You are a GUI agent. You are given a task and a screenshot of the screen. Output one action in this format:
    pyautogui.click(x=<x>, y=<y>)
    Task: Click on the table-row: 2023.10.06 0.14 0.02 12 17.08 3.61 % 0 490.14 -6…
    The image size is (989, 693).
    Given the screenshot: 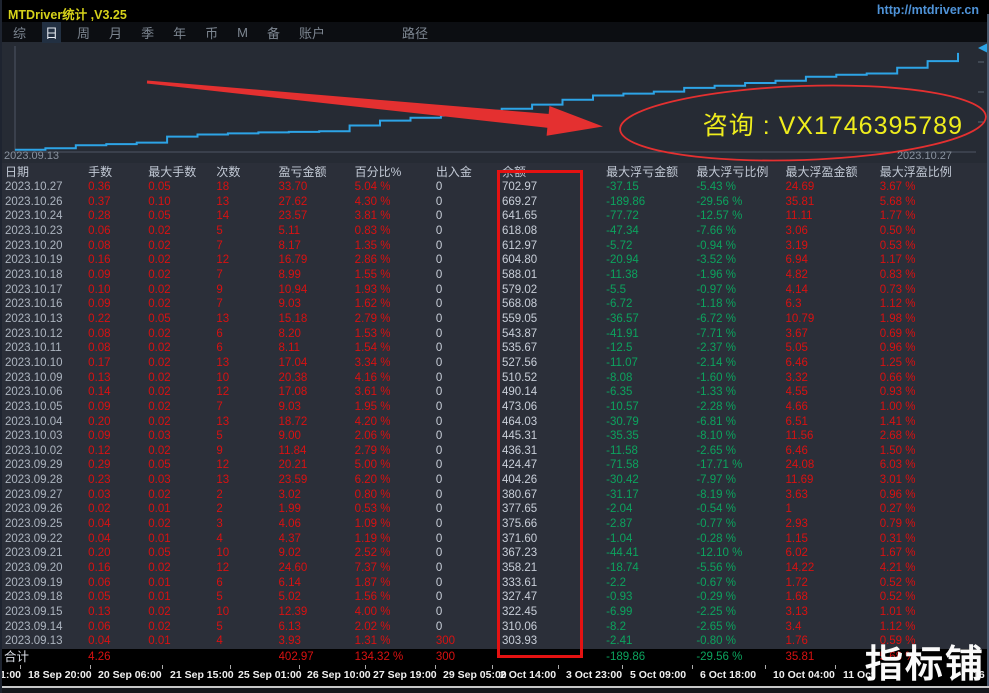 What is the action you would take?
    pyautogui.click(x=494, y=392)
    